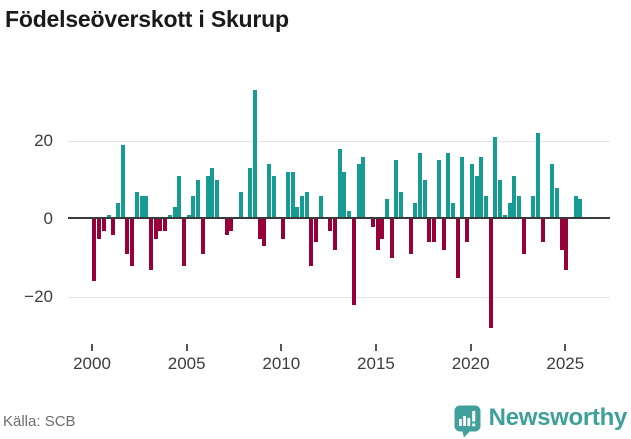 This screenshot has width=631, height=439. What do you see at coordinates (147, 19) in the screenshot?
I see `chart-title: Födelseöverskott i Skurup` at bounding box center [147, 19].